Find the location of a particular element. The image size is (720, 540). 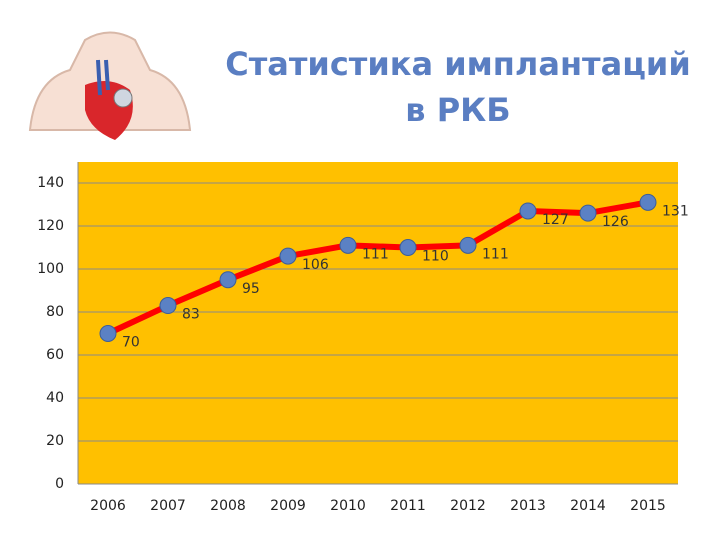

x-tick-label: 2014 is located at coordinates (588, 506).